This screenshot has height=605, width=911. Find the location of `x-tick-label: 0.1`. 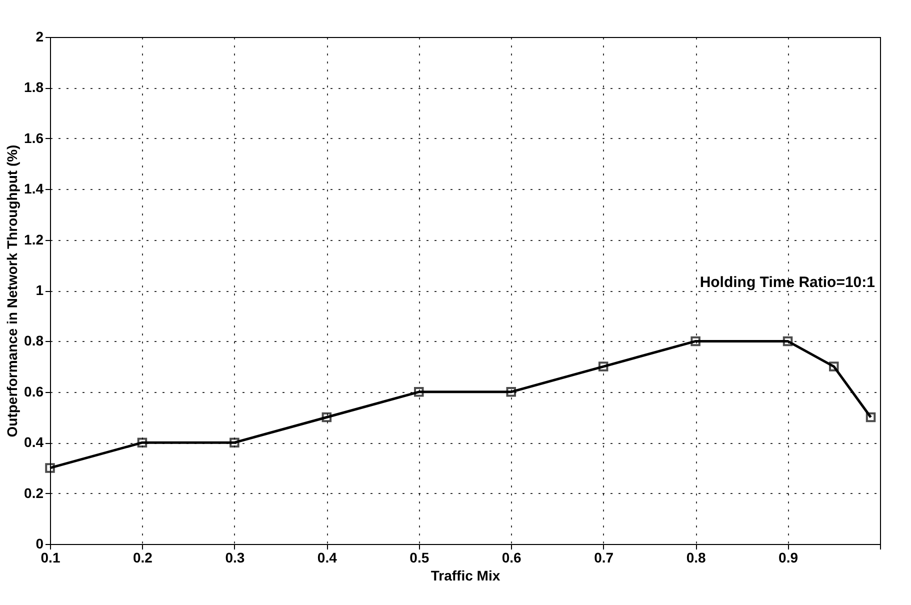

x-tick-label: 0.1 is located at coordinates (50, 558).